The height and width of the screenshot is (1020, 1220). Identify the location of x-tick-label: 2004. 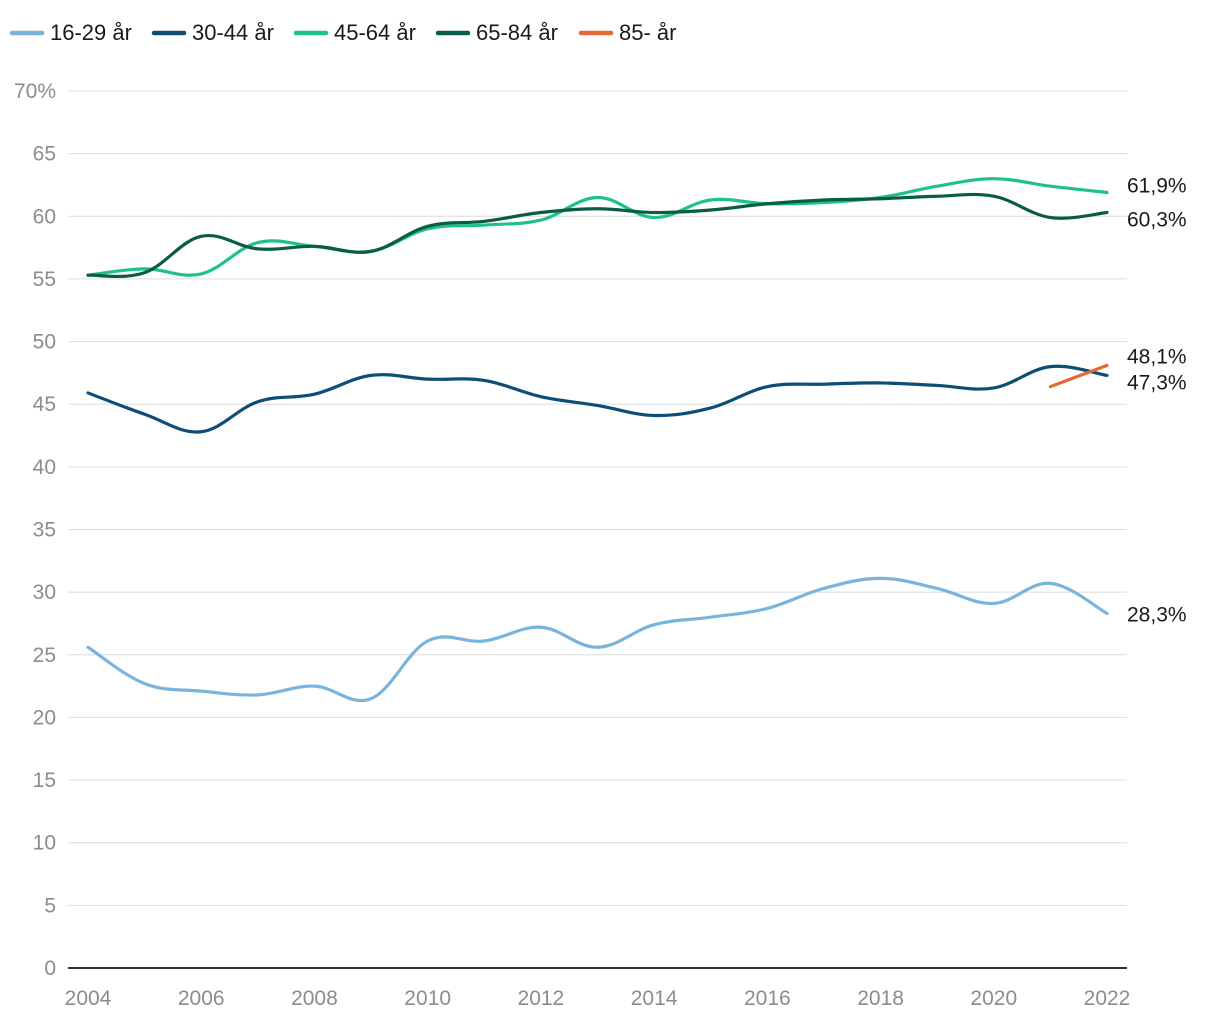
(88, 998).